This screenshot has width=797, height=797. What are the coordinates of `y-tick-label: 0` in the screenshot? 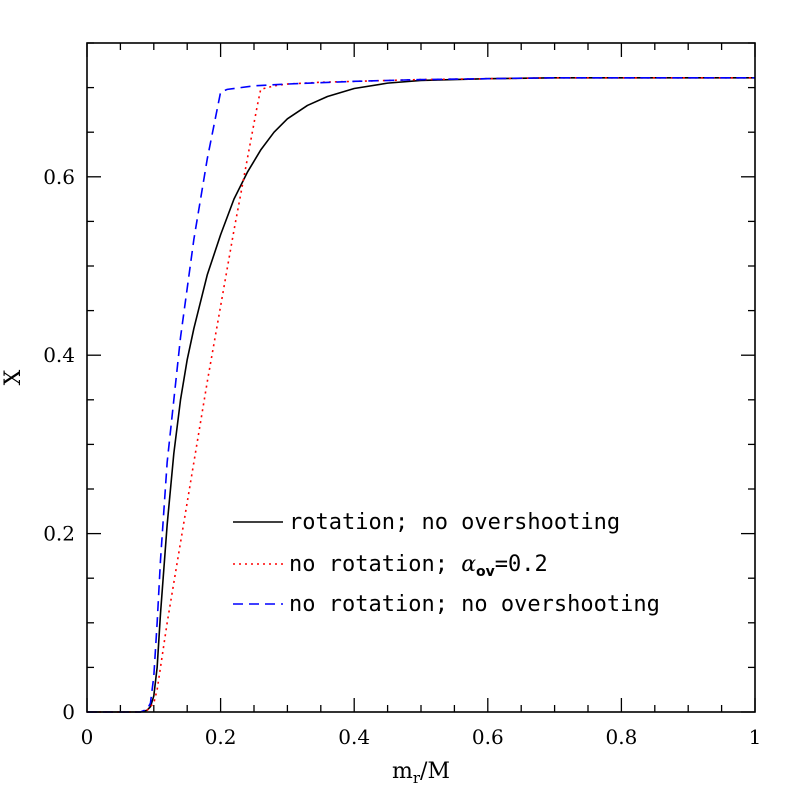 It's located at (68, 712).